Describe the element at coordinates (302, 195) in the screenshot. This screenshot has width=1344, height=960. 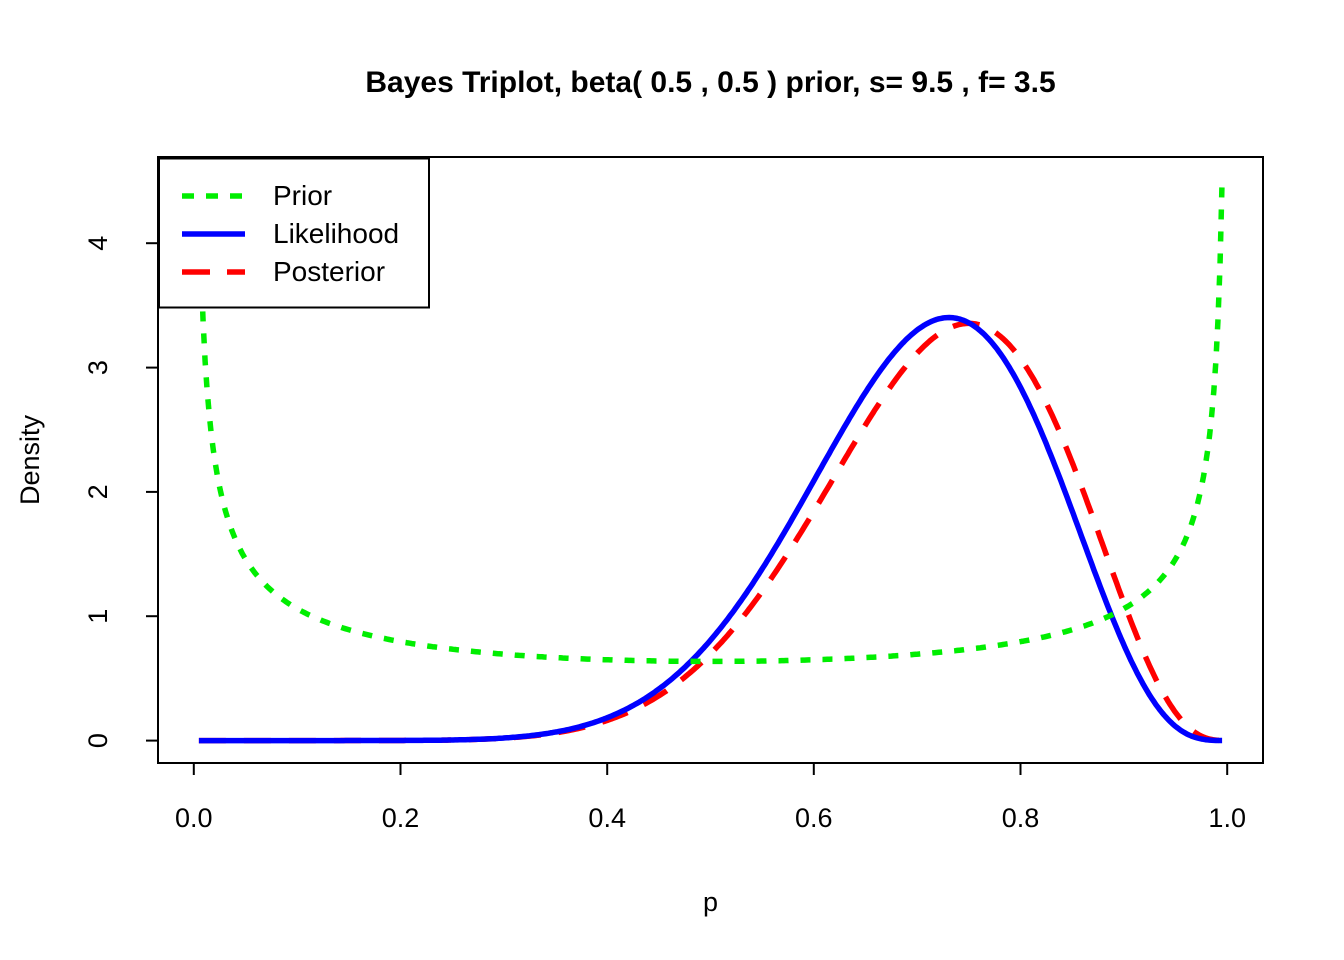
I see `legend-label-prior: Prior` at that location.